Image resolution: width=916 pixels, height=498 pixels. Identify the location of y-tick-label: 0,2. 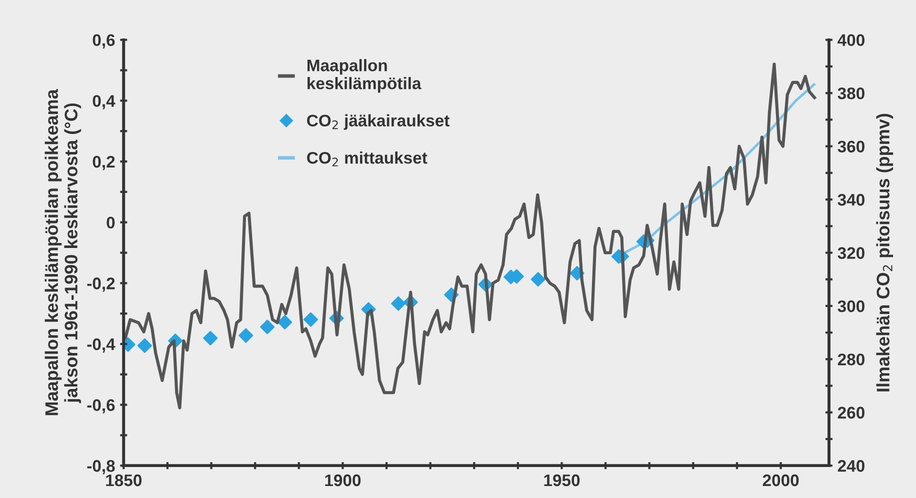
(103, 163).